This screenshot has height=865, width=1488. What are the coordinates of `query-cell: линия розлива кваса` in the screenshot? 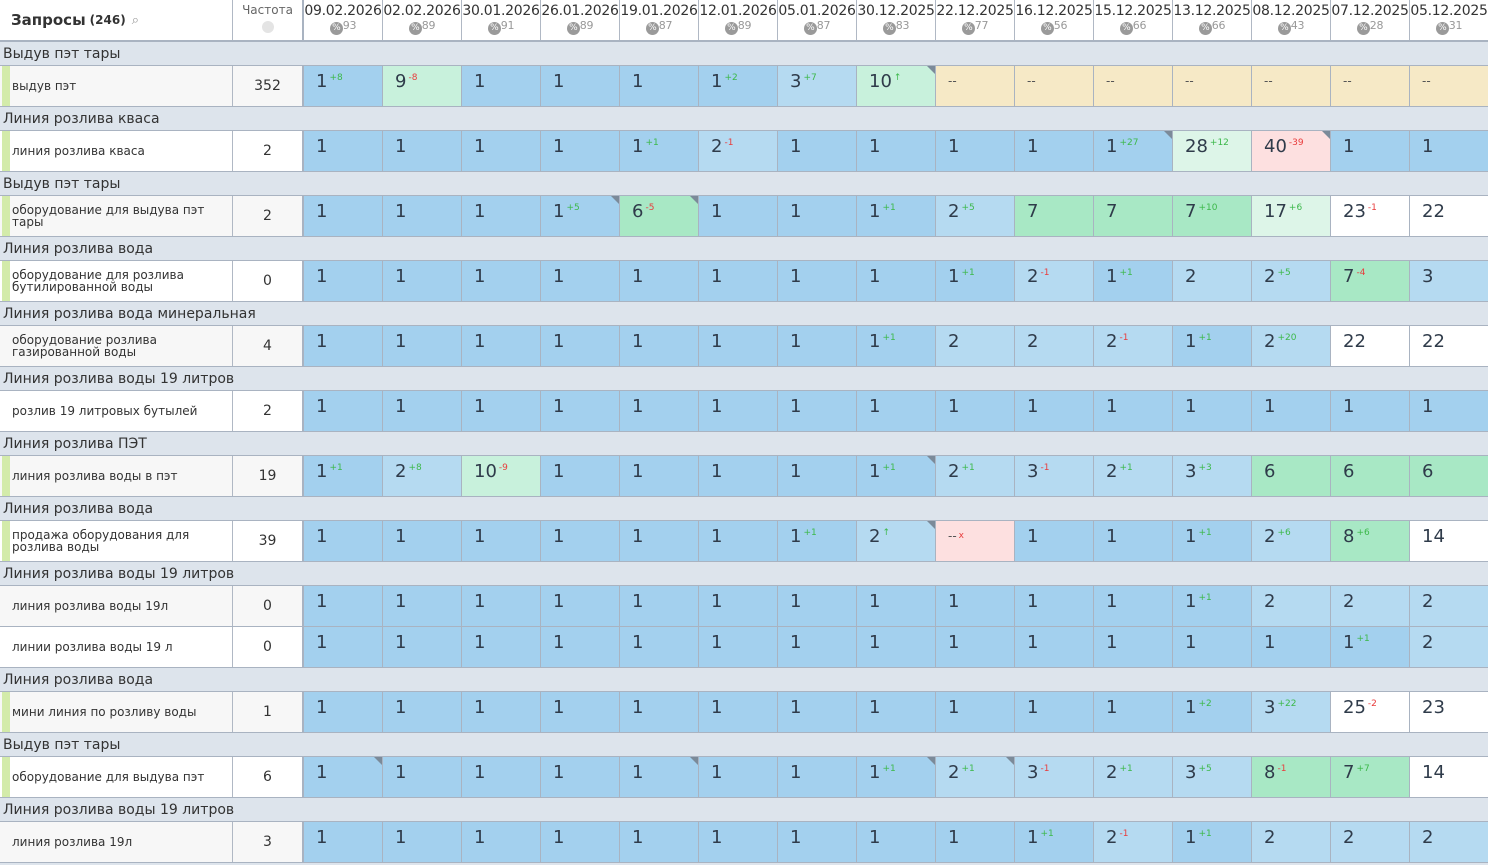 It's located at (116, 151).